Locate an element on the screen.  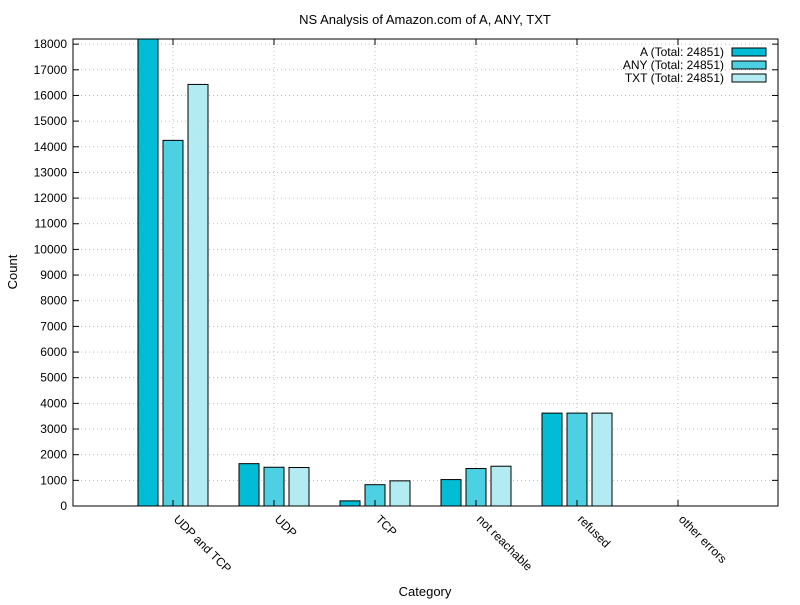
y-tick-label: 16000 is located at coordinates (51, 95).